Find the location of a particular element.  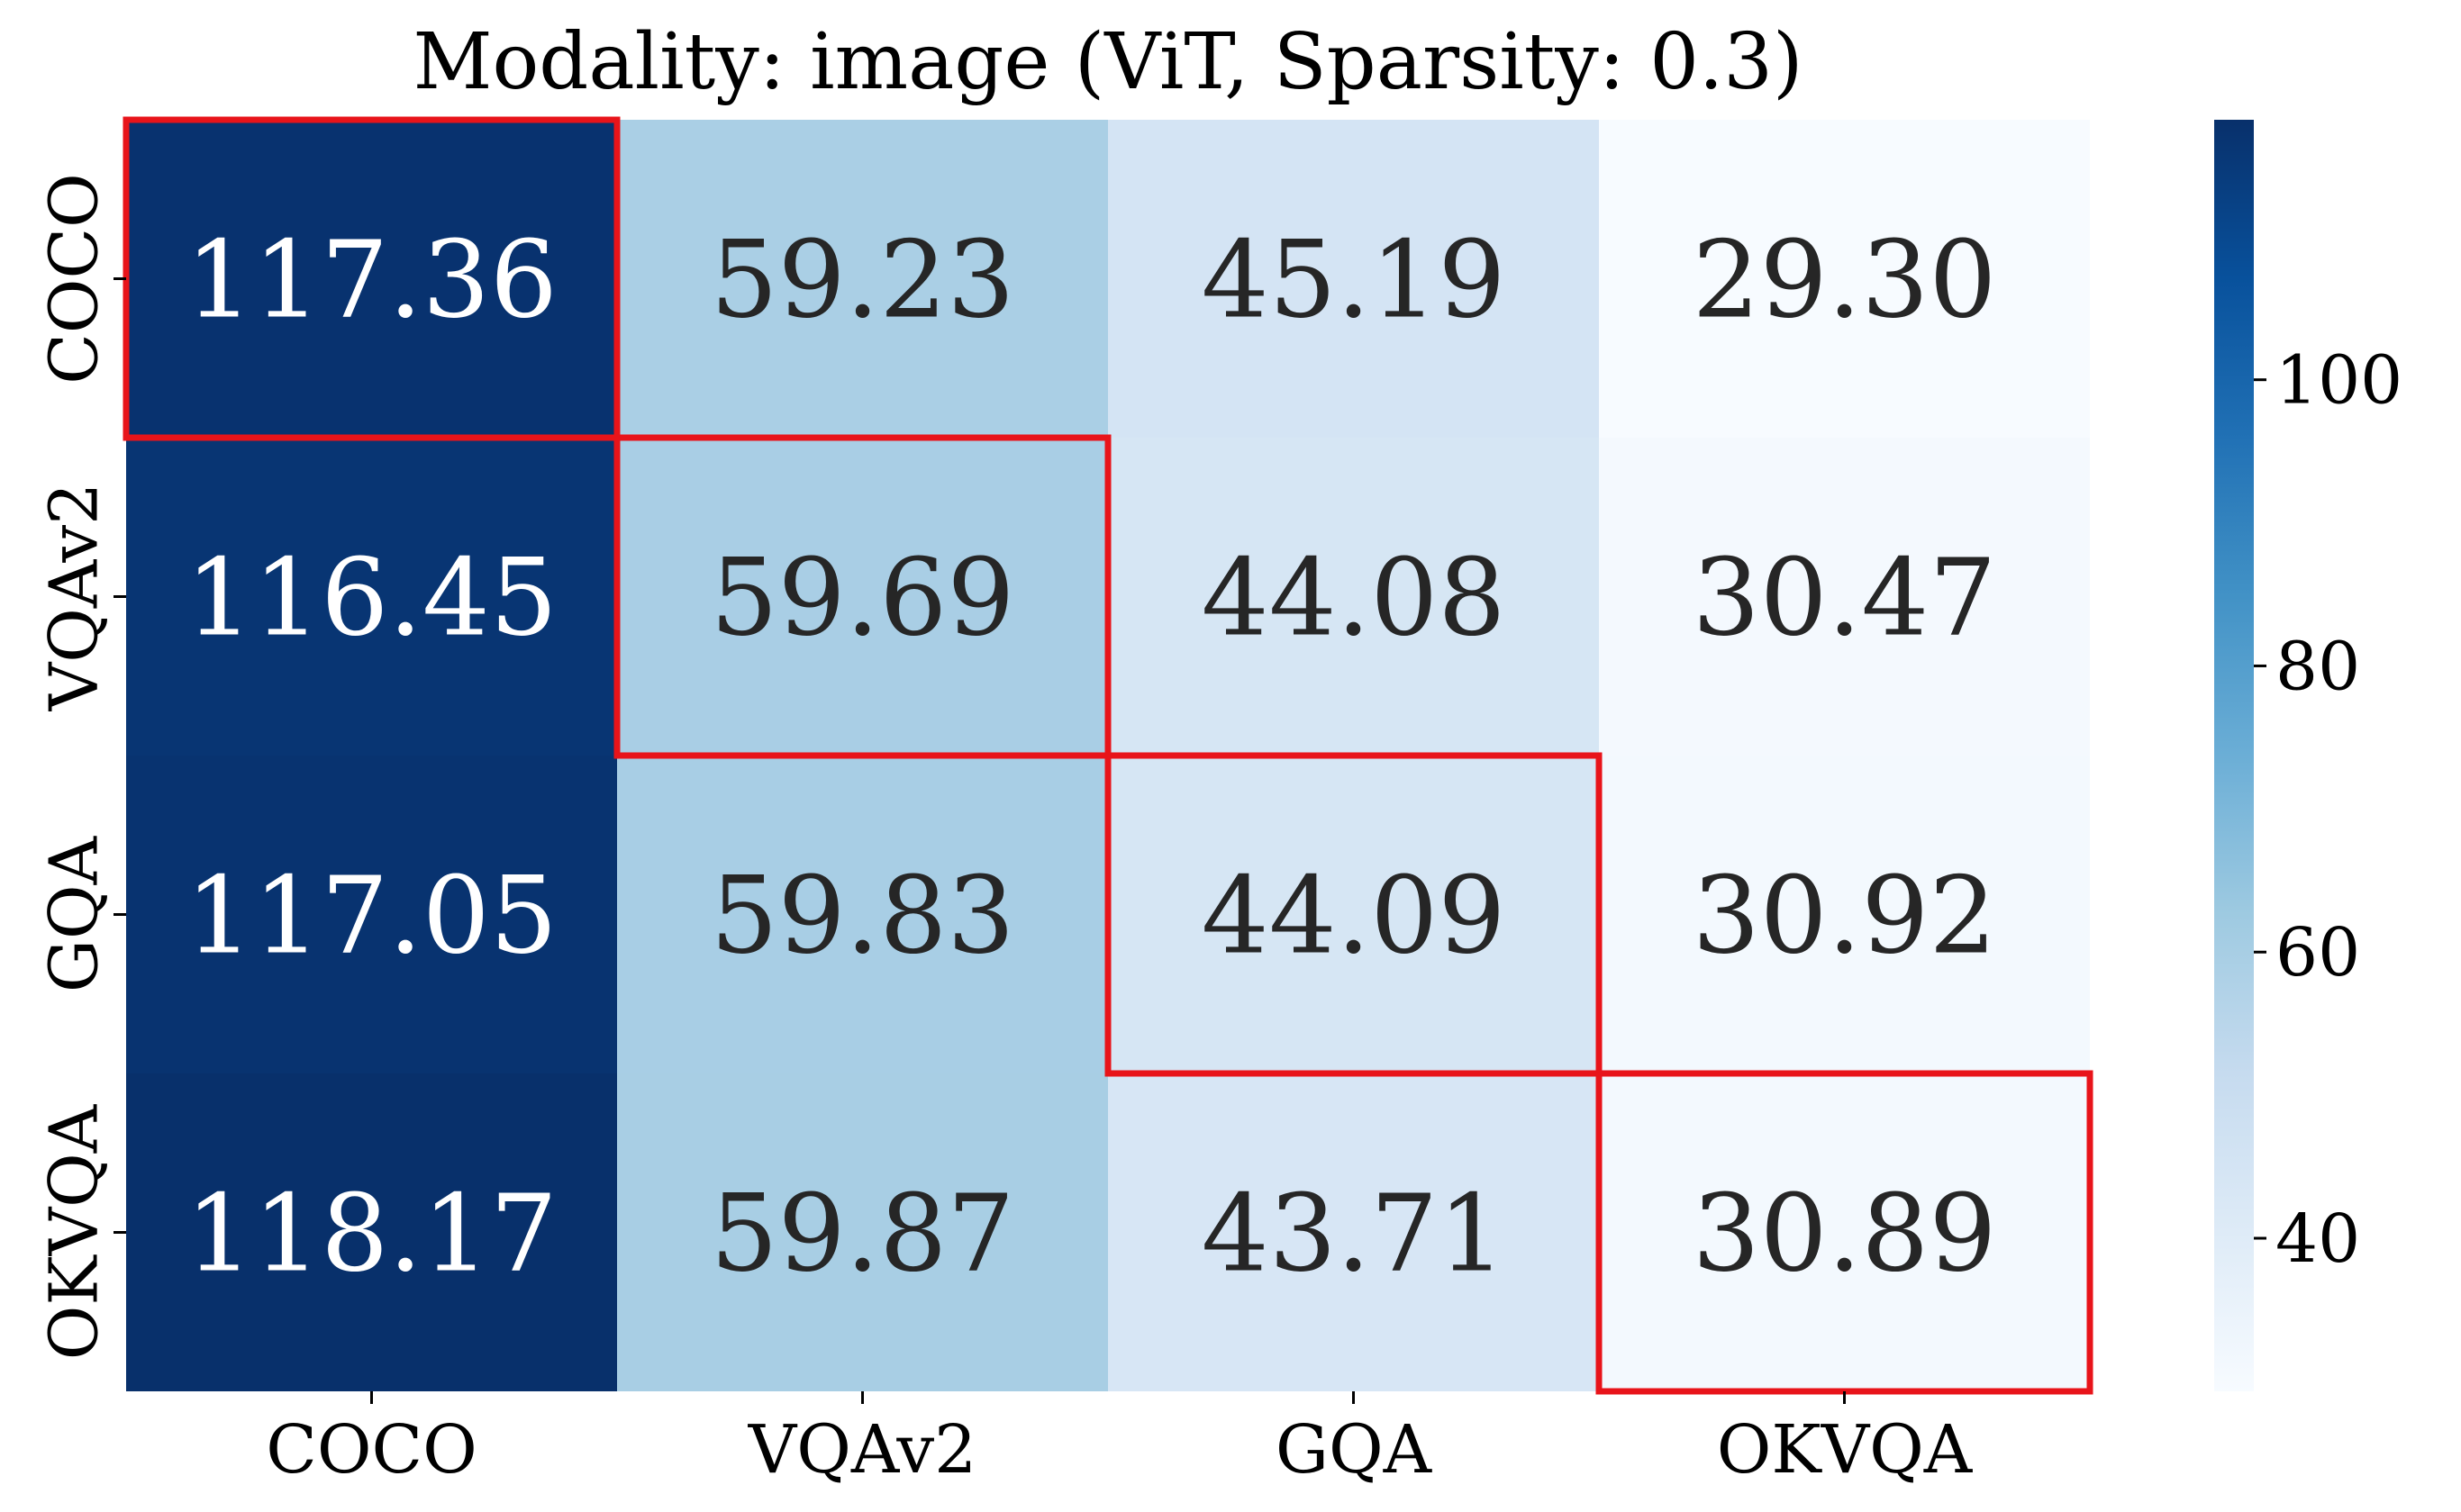

x-tick-label: VQAv2 is located at coordinates (862, 1450).